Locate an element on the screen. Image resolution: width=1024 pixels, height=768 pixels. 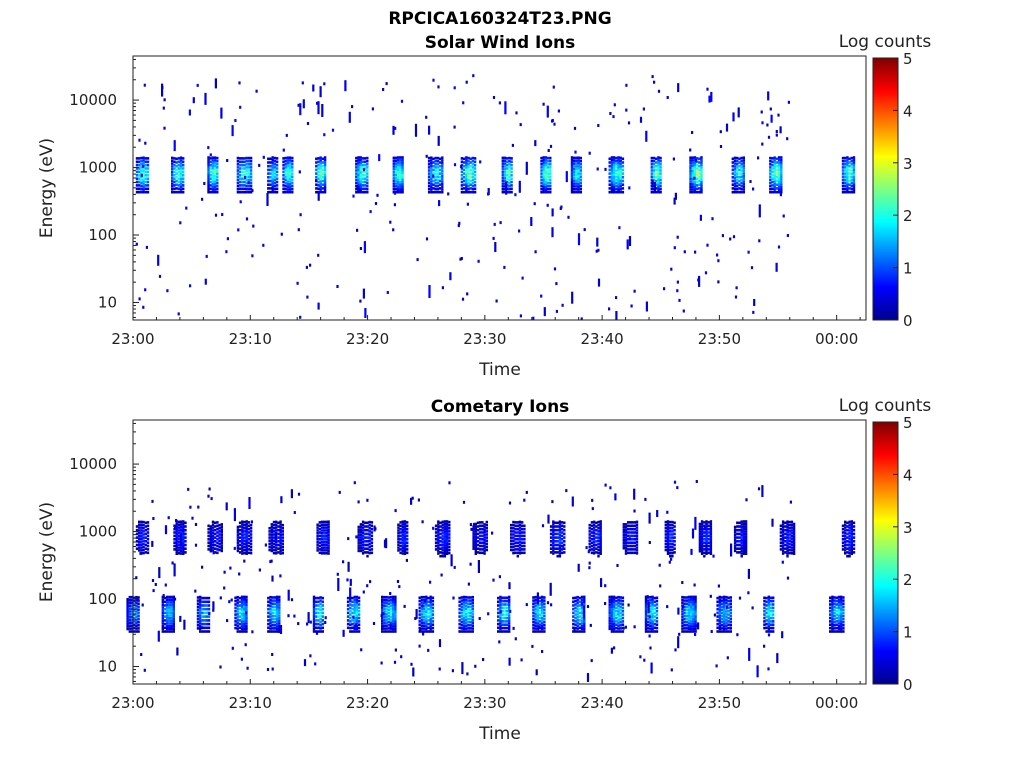
figure-title: RPCICA160324T23.PNG is located at coordinates (499, 19).